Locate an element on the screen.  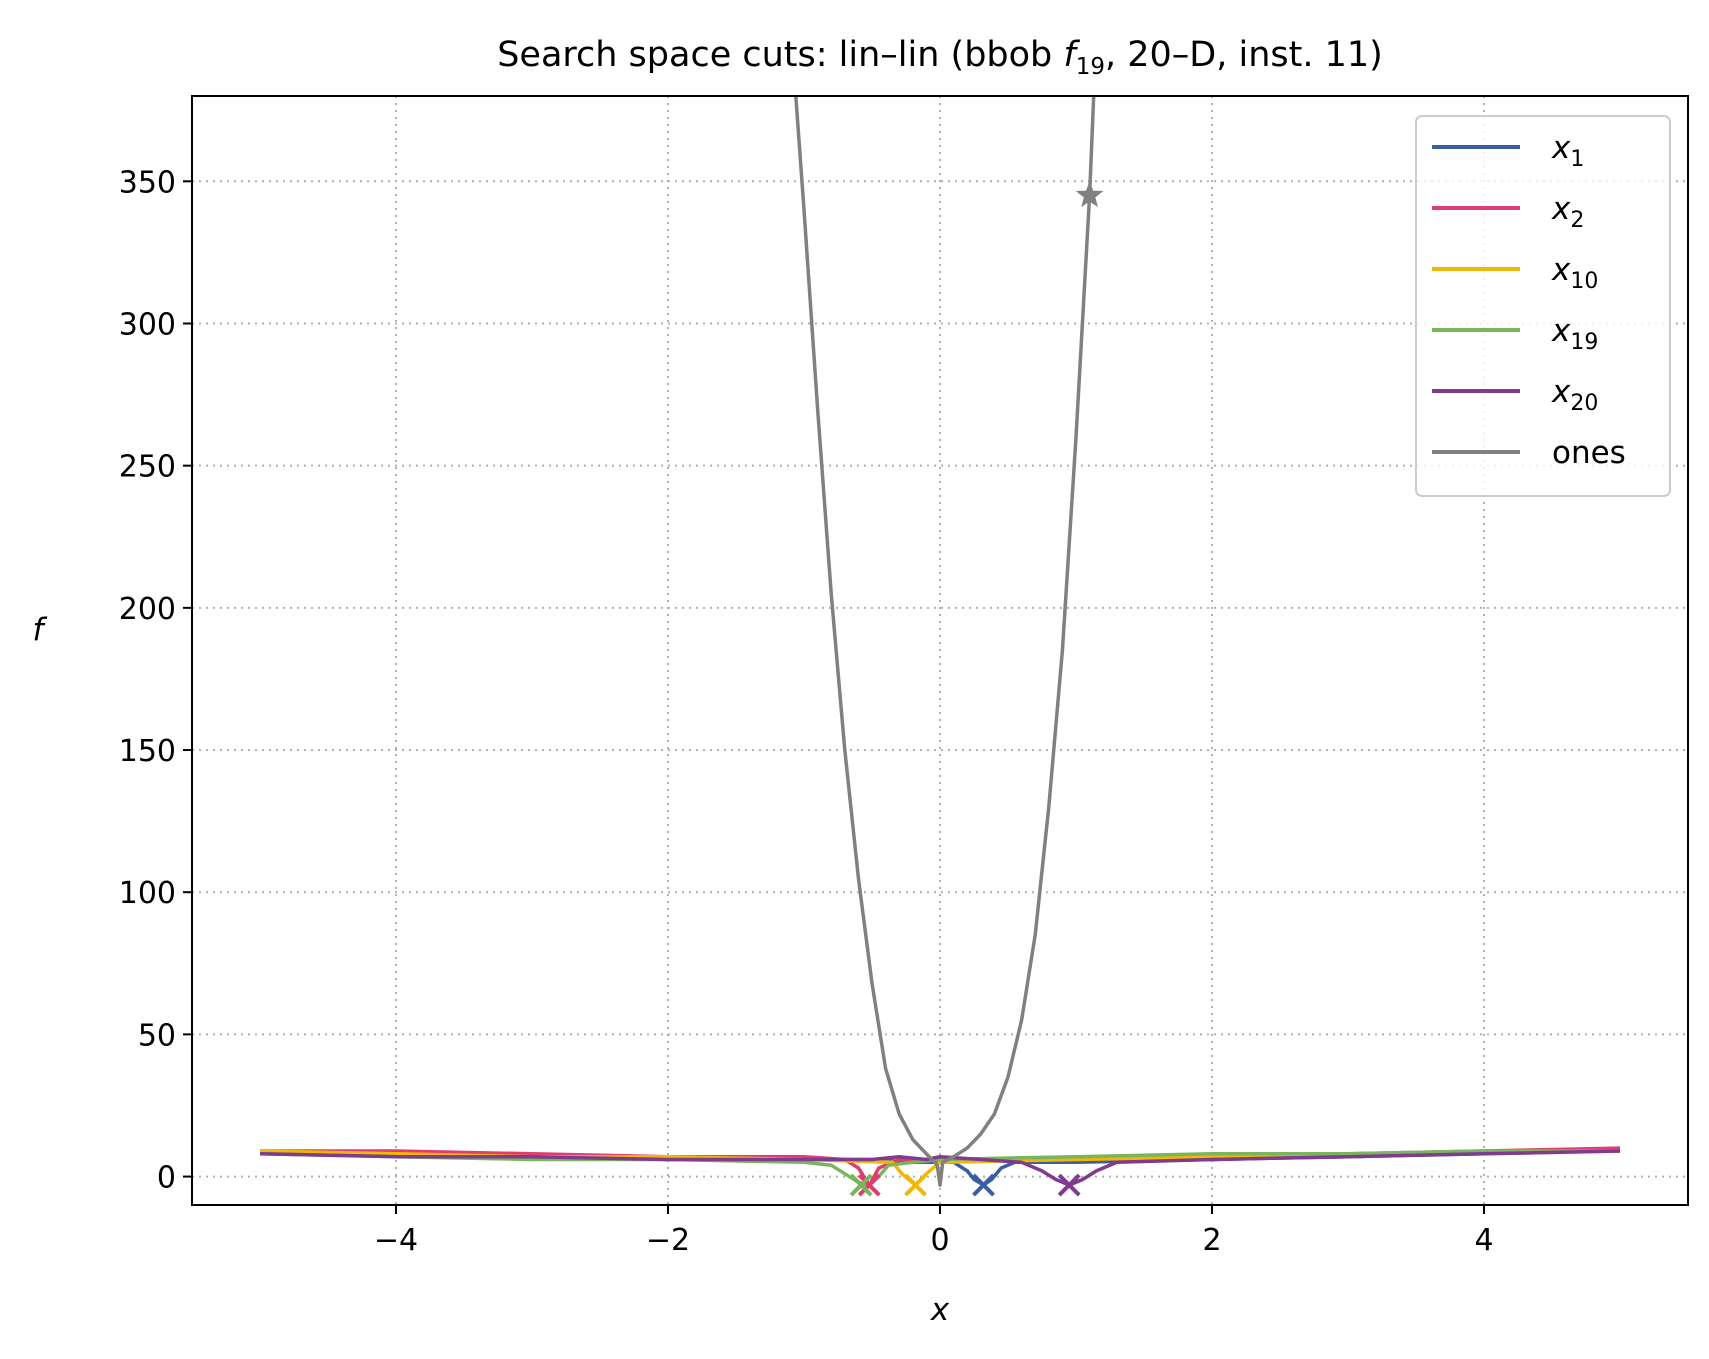
min-marker-x2 is located at coordinates (869, 1185).